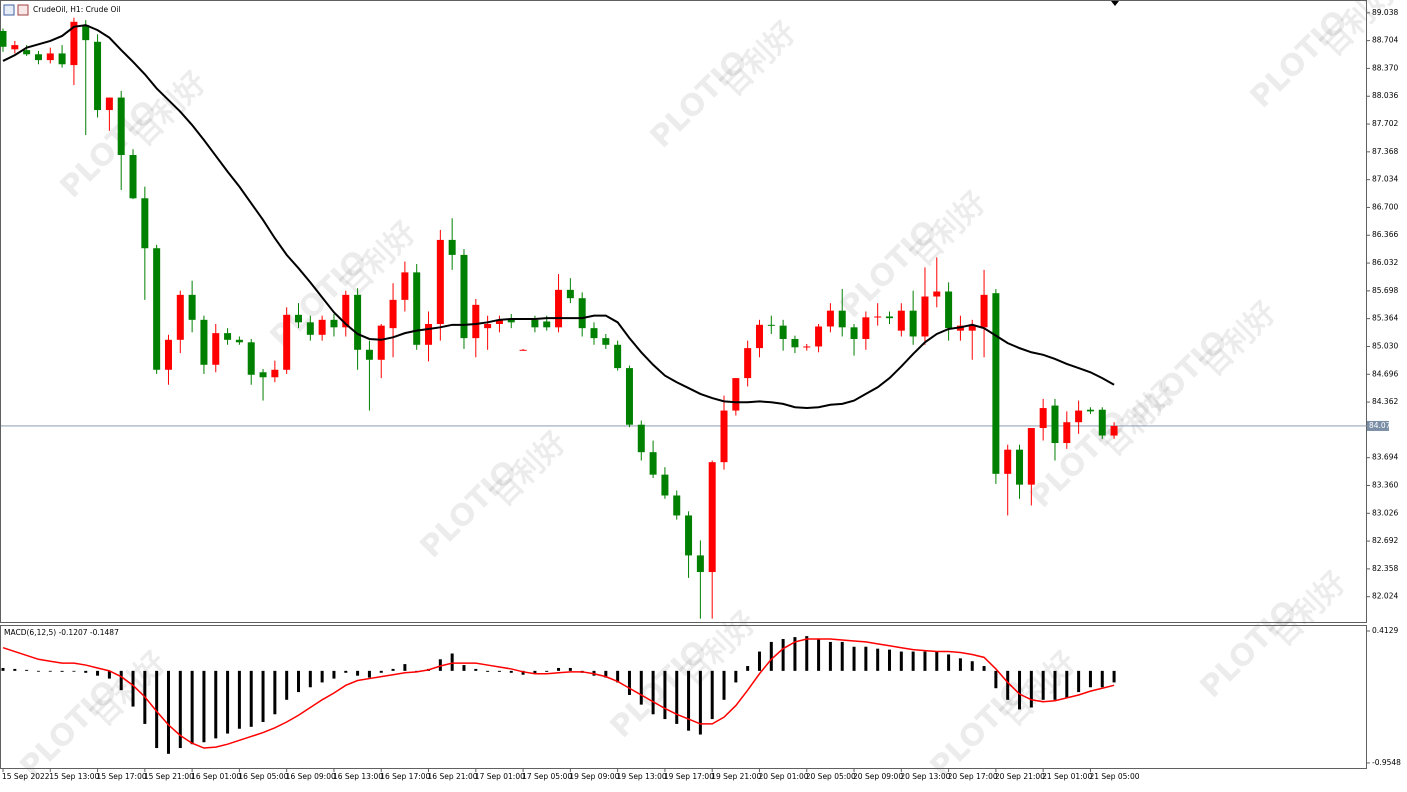 This screenshot has height=792, width=1407. I want to click on y-tick-label: 87.368, so click(1385, 151).